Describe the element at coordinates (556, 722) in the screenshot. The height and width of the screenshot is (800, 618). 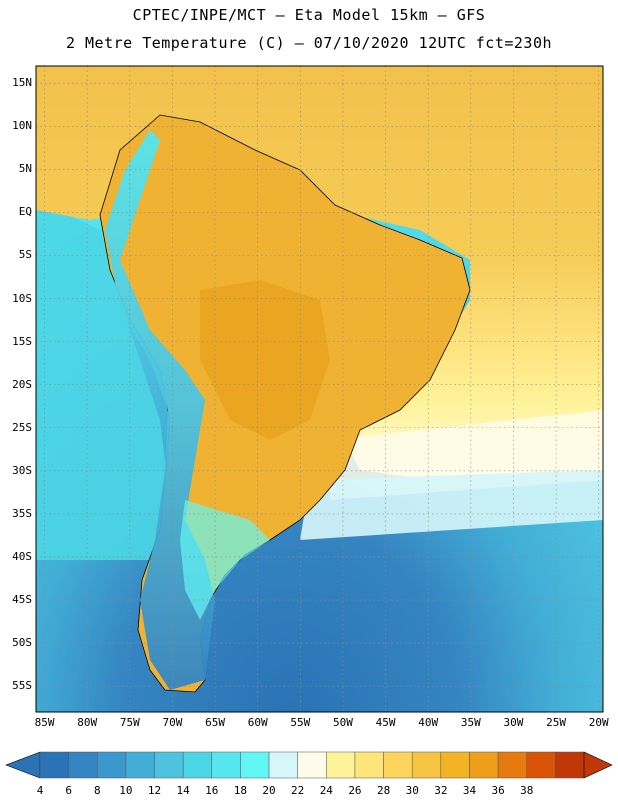
I see `longitude-tick-label: 25W` at that location.